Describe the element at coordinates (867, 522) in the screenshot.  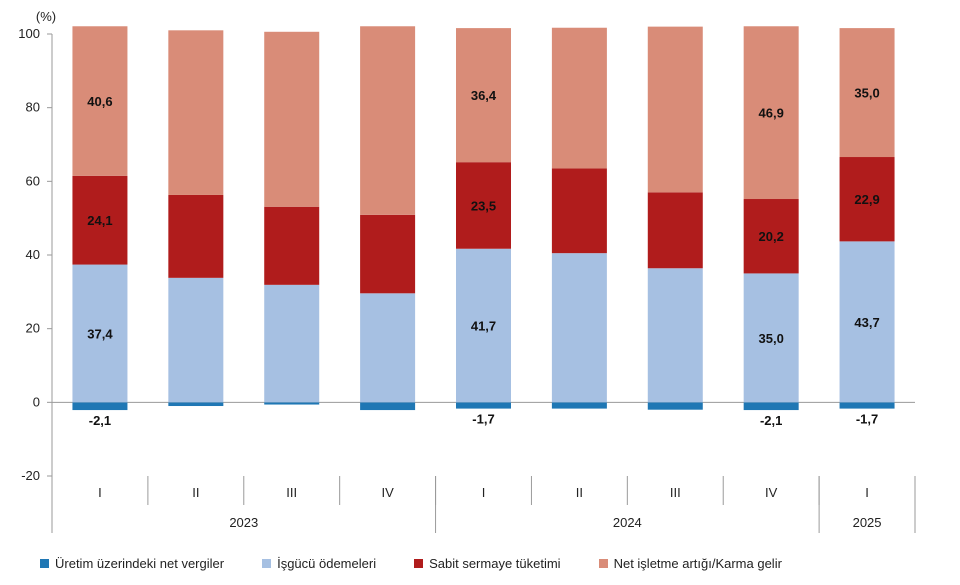
I see `x-year-label: 2025` at that location.